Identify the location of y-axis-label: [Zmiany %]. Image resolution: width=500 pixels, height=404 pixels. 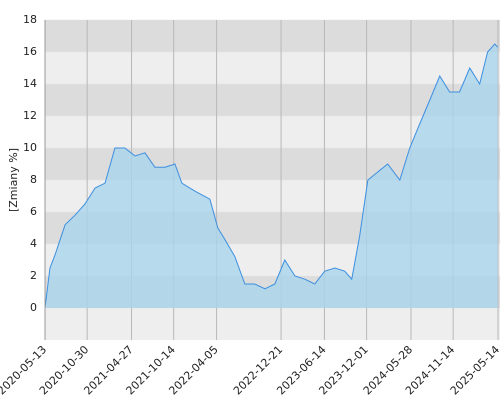
(13, 180).